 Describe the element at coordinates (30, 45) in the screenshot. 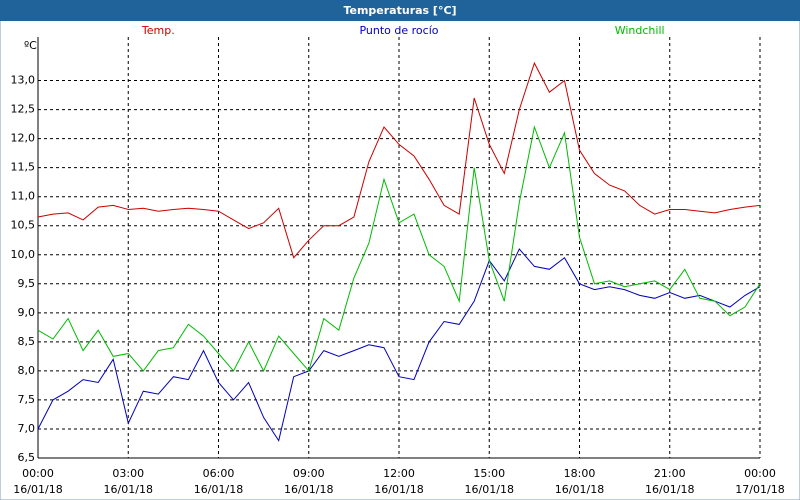

I see `y-unit-label: ºC` at that location.